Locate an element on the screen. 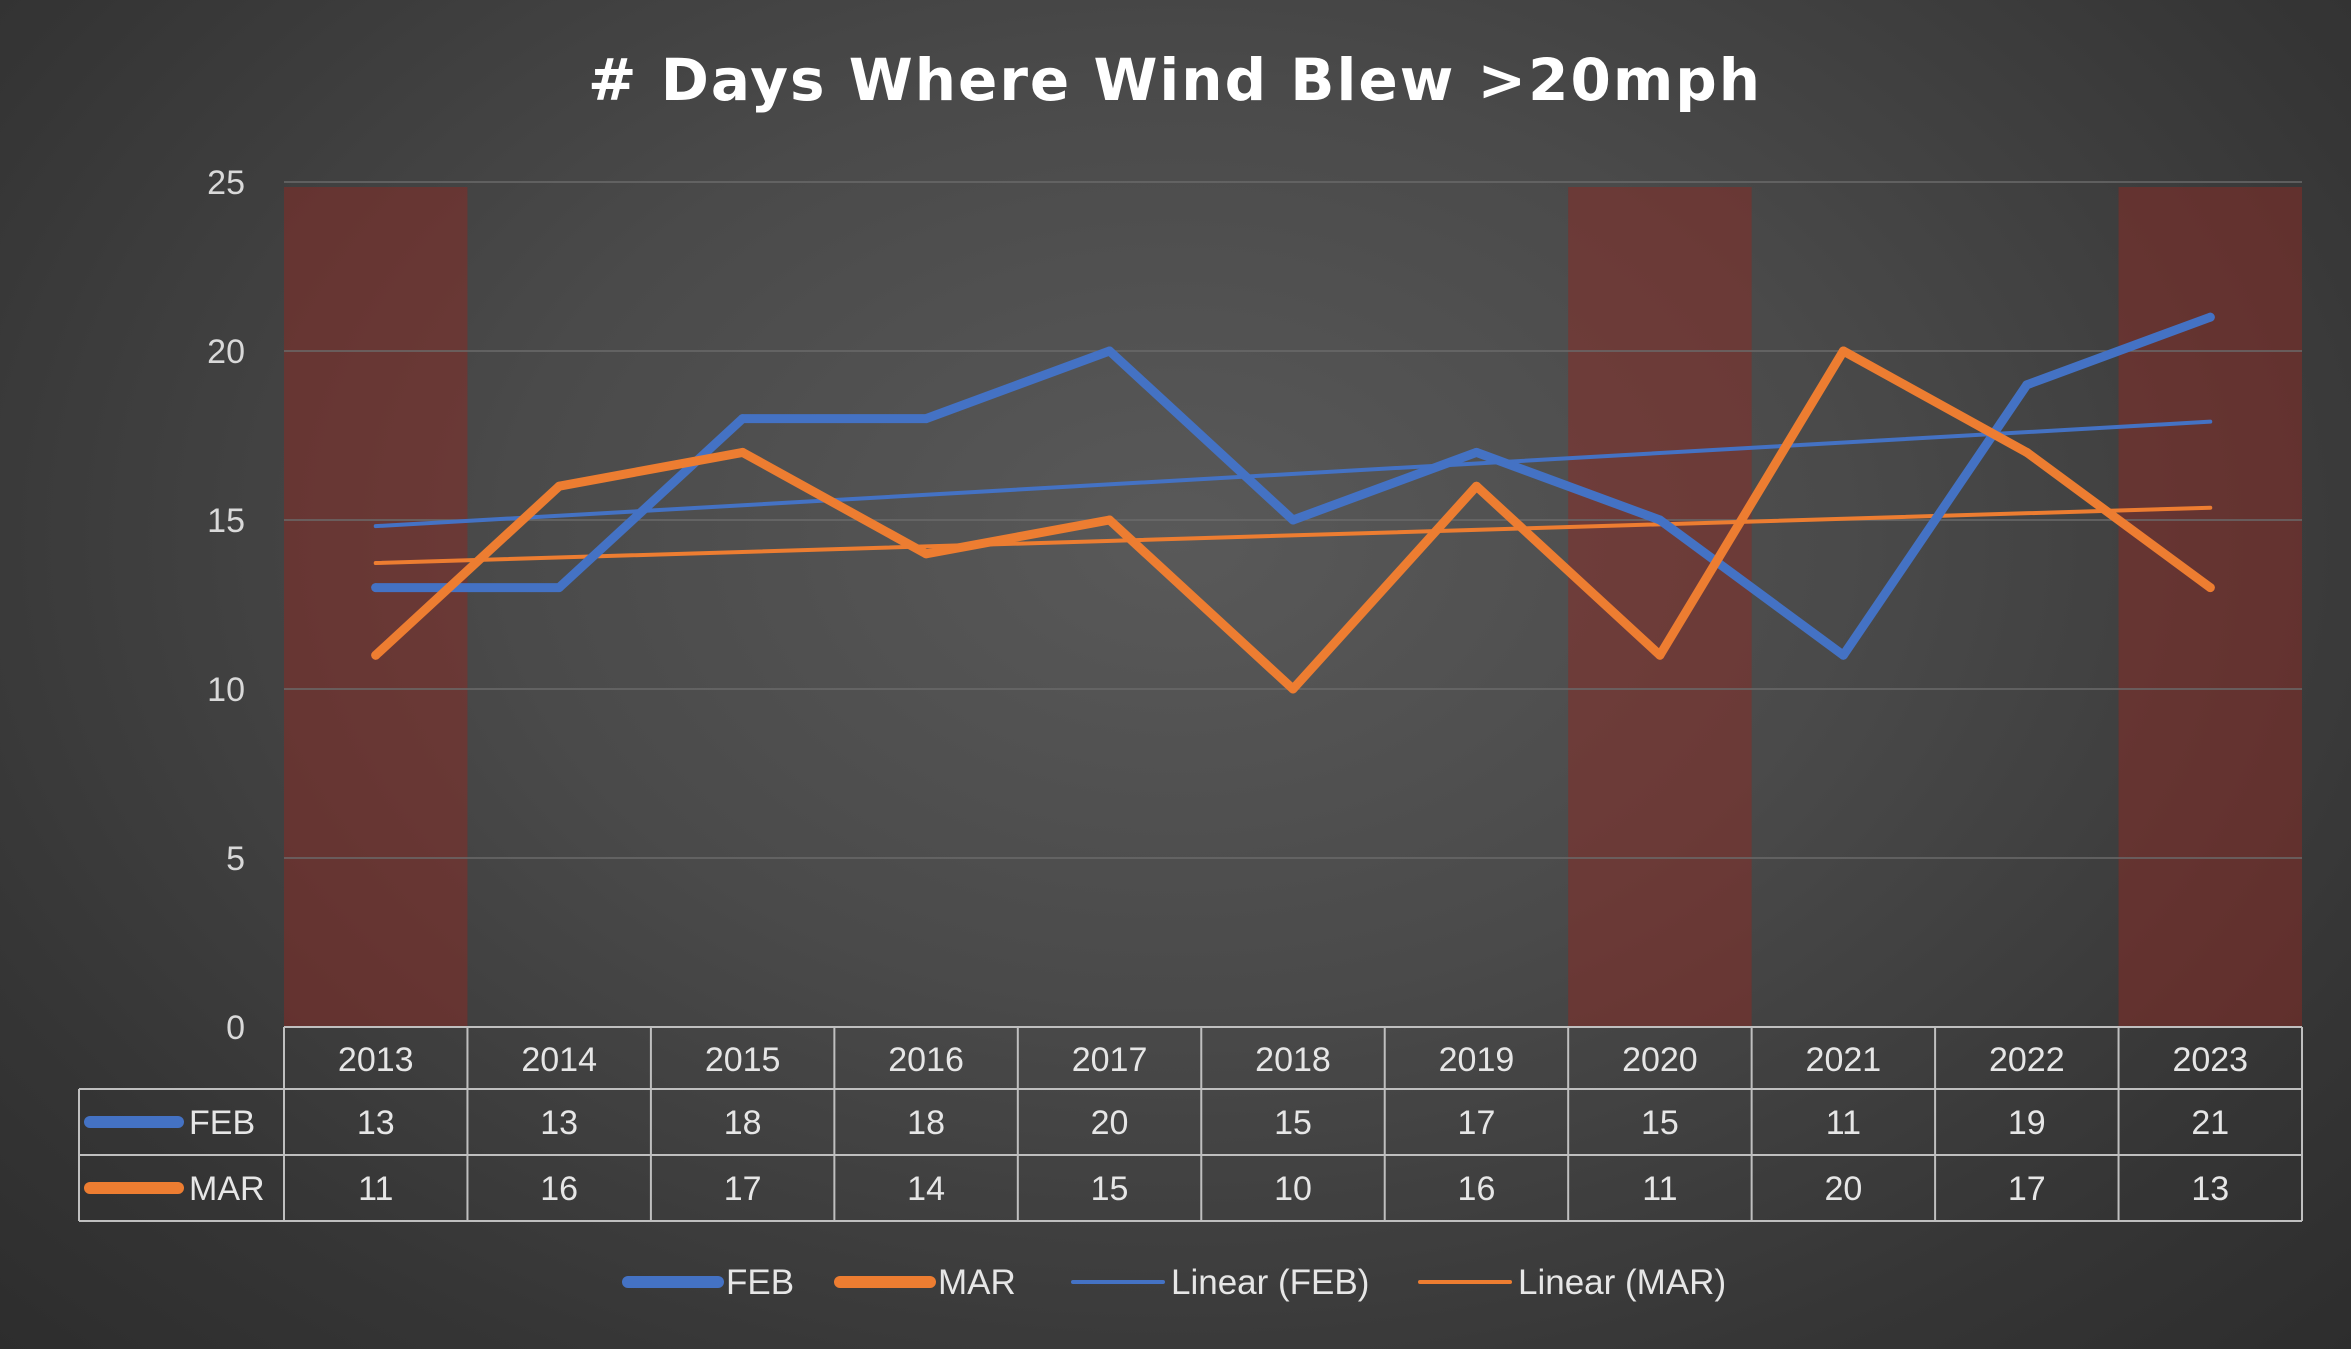 The width and height of the screenshot is (2351, 1349). x-category-label: 2015 is located at coordinates (743, 1060).